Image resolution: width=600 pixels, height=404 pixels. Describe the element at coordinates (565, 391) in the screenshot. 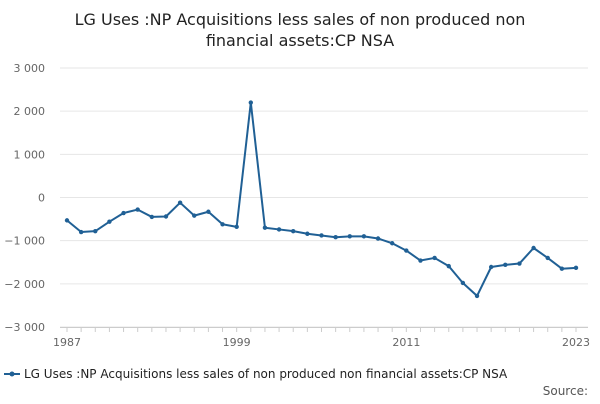

I see `source-label: Source:` at that location.